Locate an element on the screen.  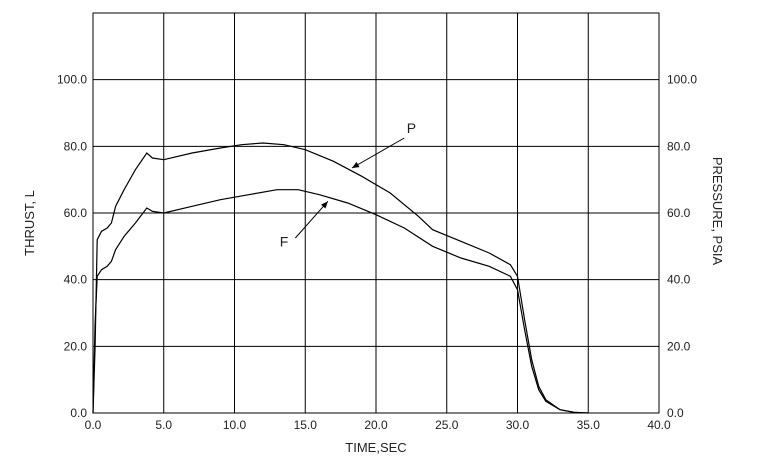
y-tick-label-right: 40.0 is located at coordinates (679, 280).